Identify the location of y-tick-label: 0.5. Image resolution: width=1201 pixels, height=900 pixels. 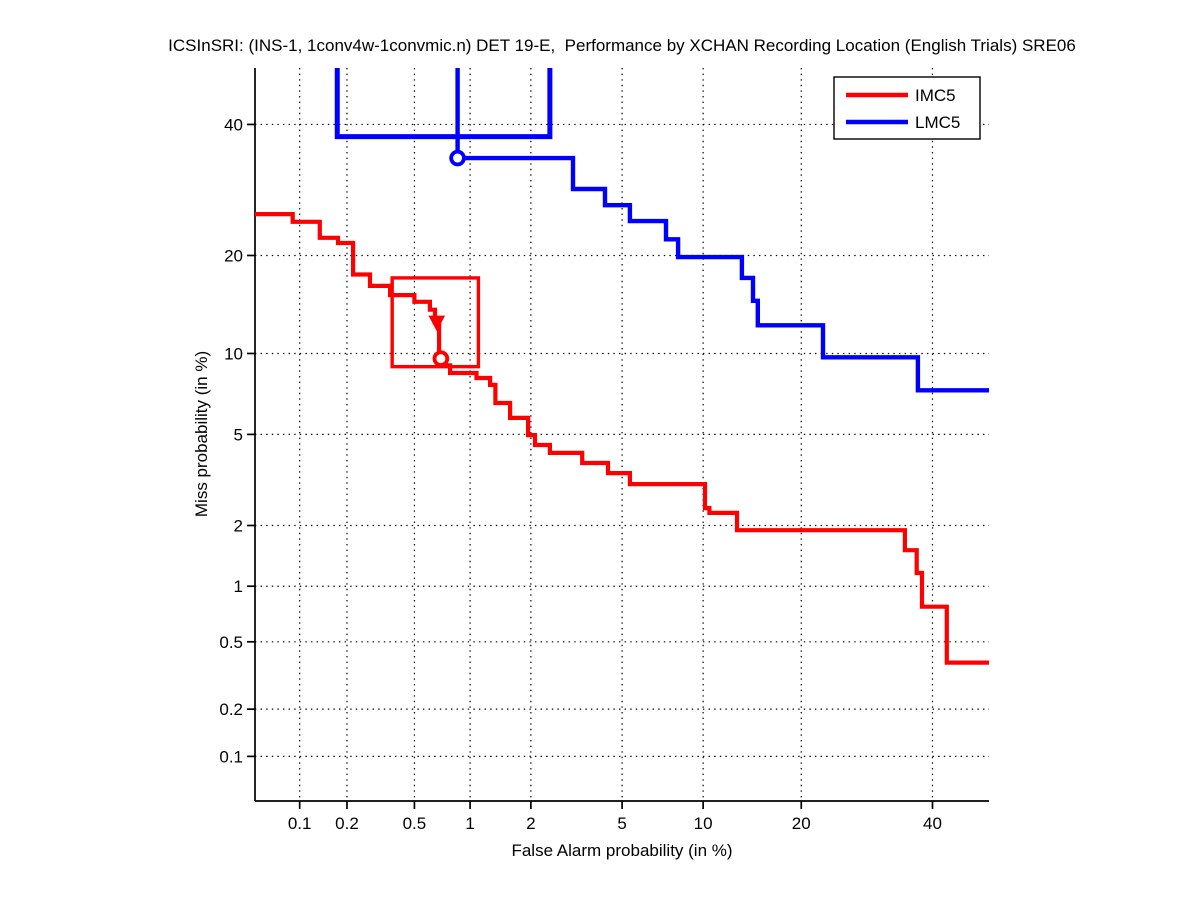
(231, 642).